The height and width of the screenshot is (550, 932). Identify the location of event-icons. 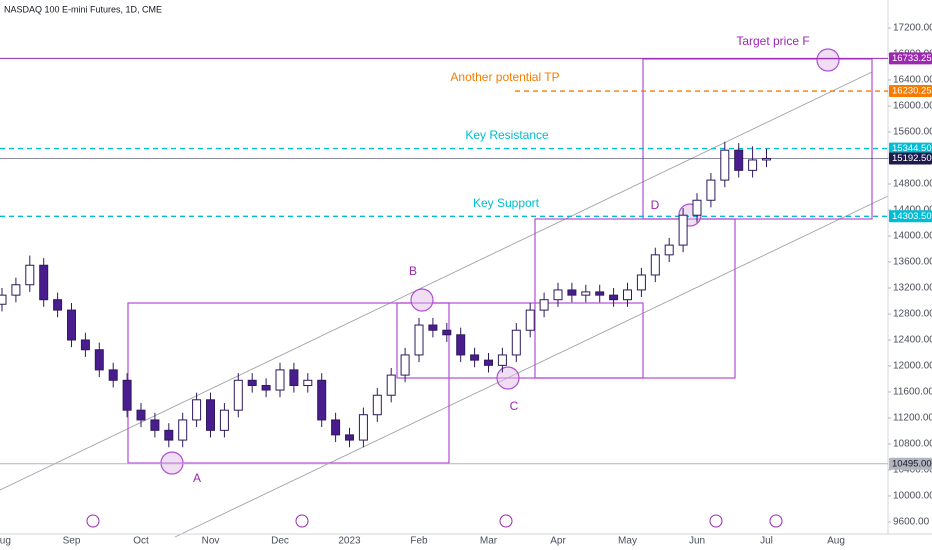
(434, 521).